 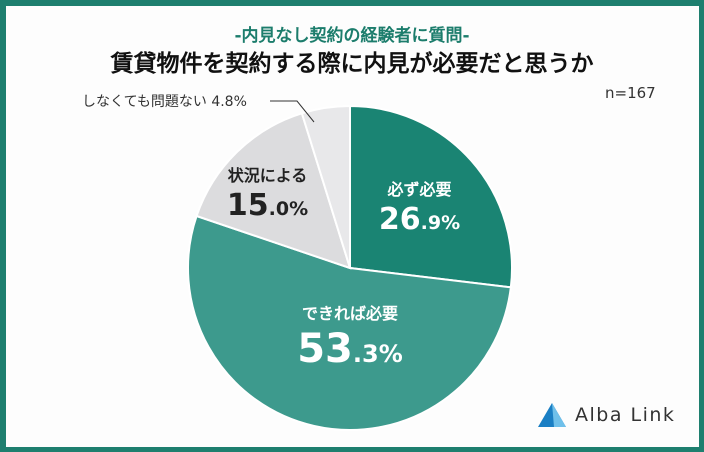 What do you see at coordinates (625, 415) in the screenshot?
I see `logo-text: Alba Link` at bounding box center [625, 415].